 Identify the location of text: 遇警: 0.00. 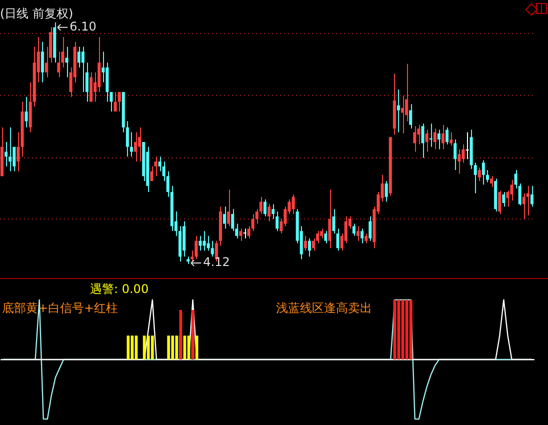
(119, 289).